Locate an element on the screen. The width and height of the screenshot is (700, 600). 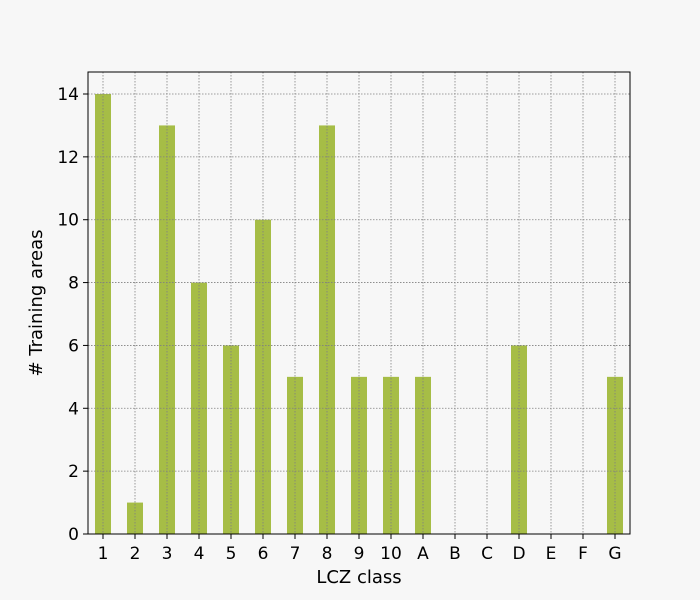
x-tick-label-A: A is located at coordinates (423, 554).